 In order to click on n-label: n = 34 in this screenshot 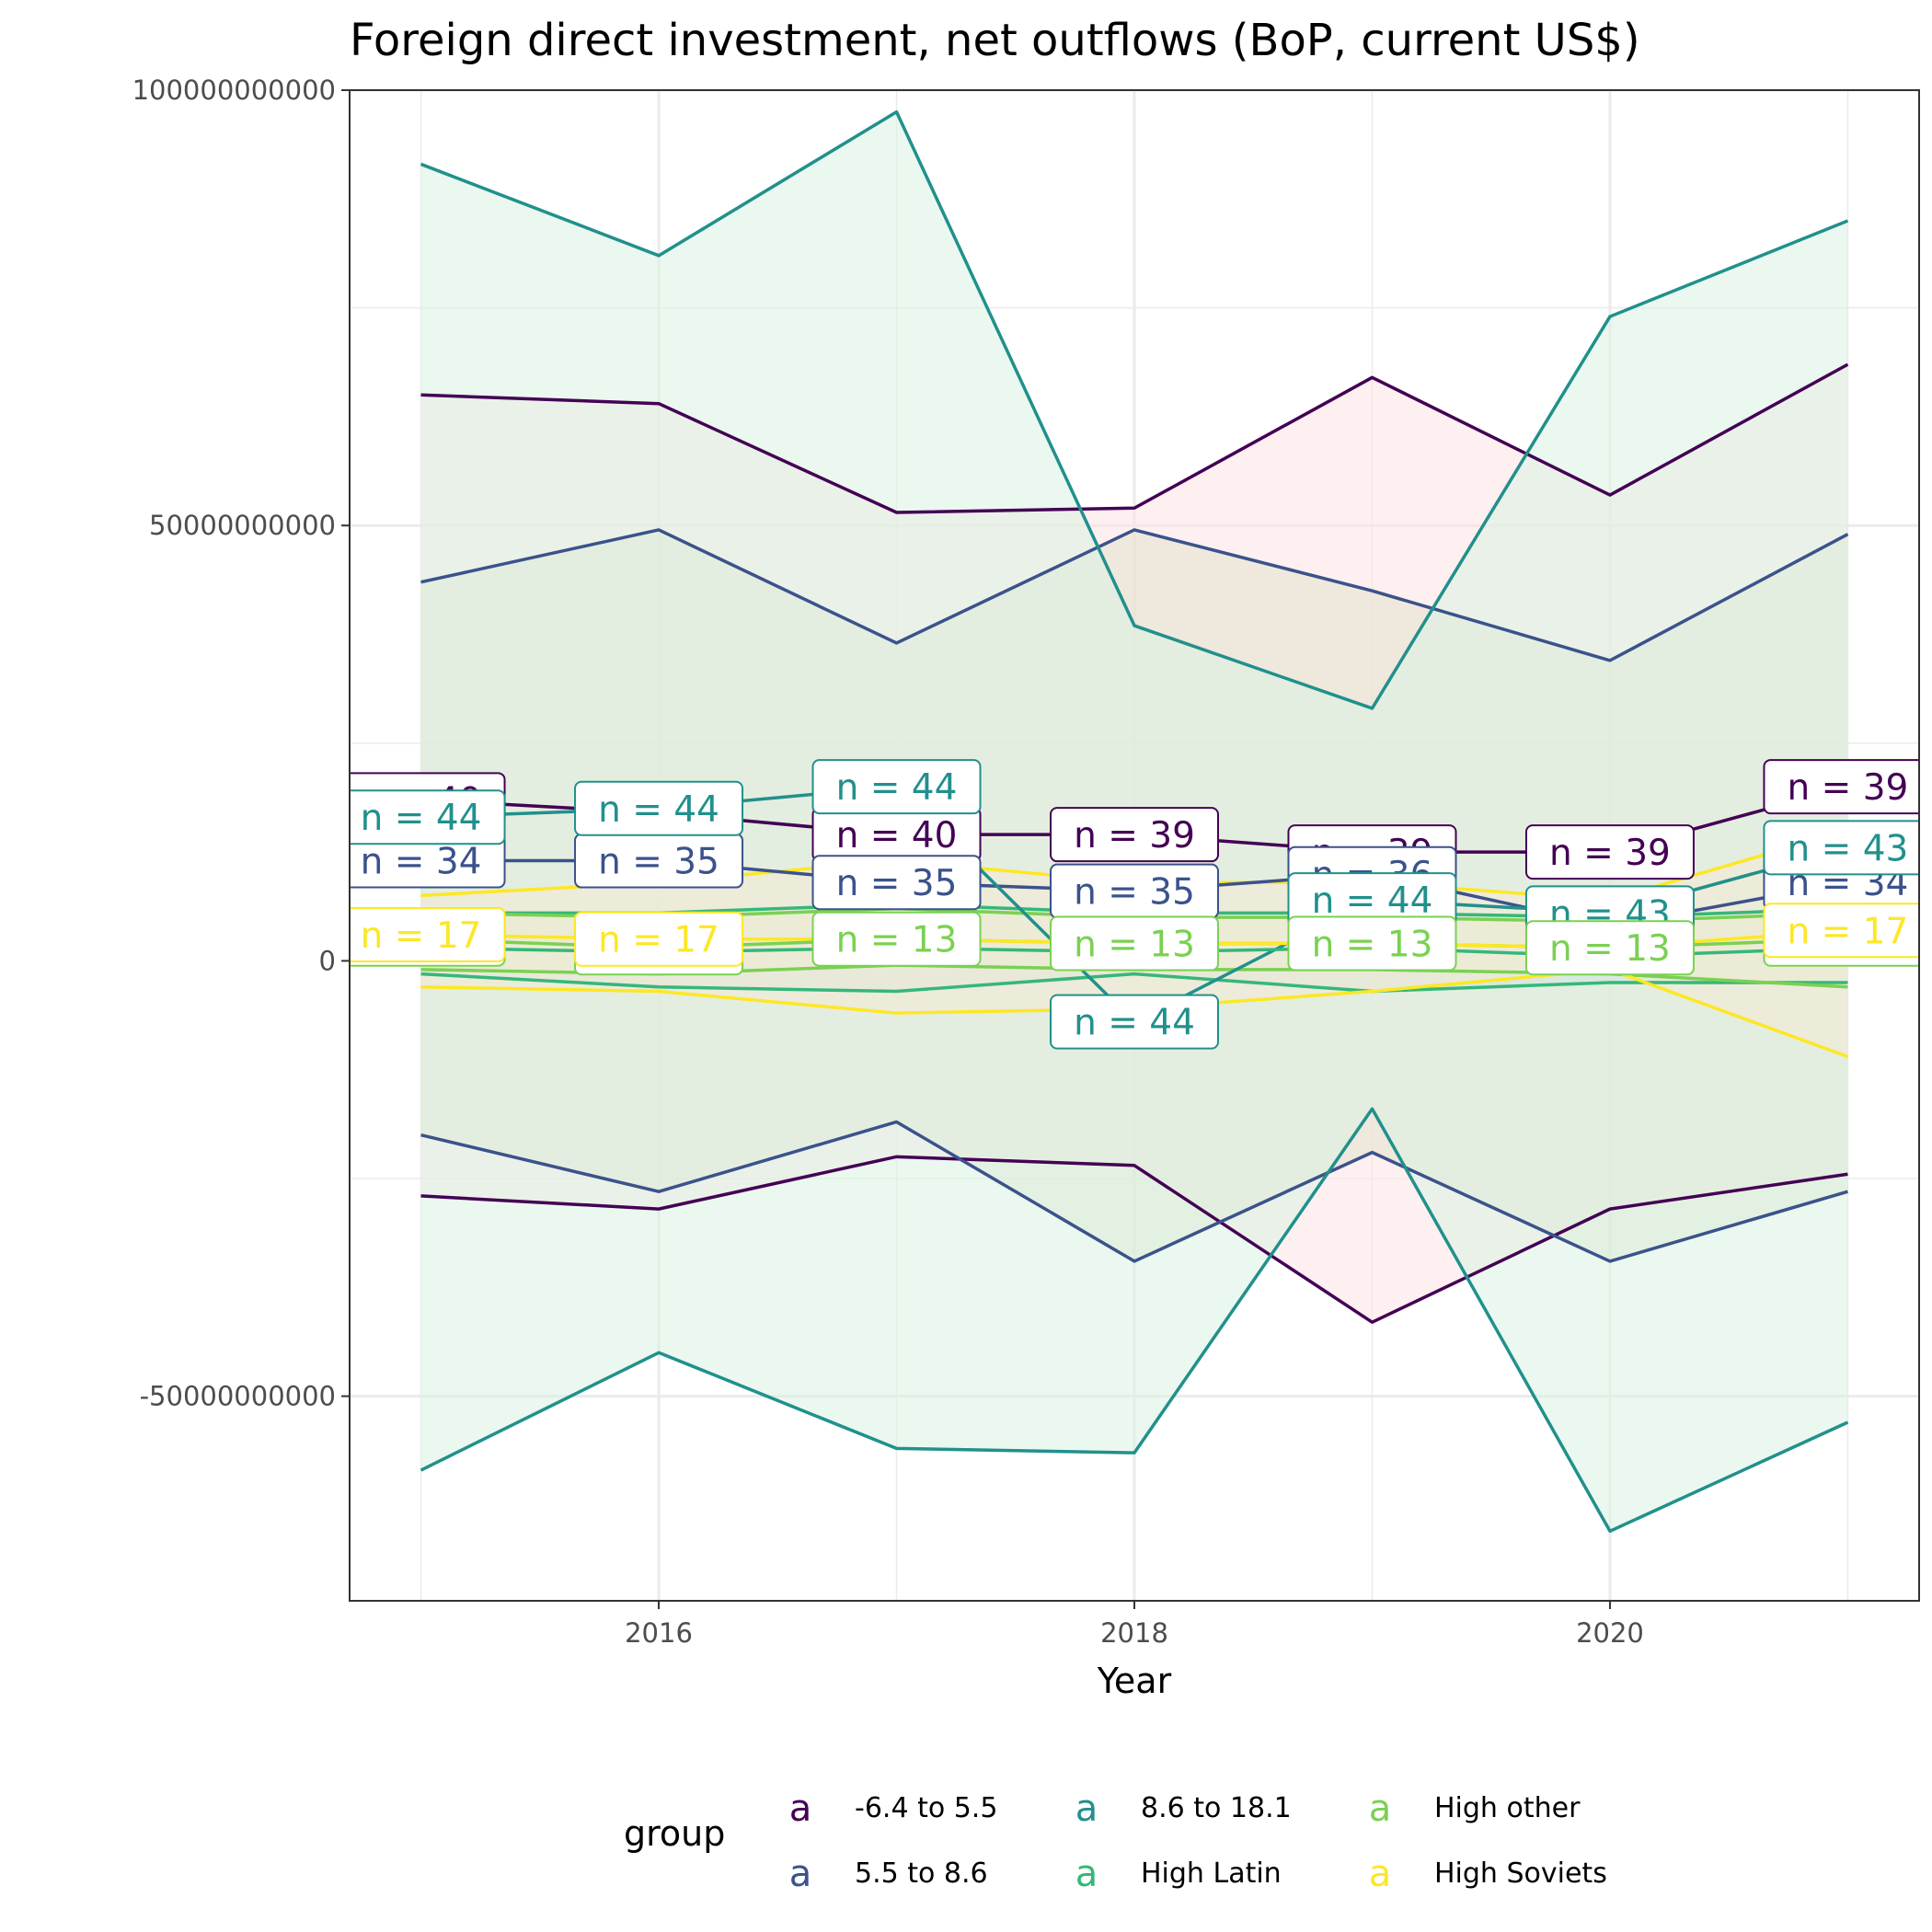, I will do `click(428, 861)`.